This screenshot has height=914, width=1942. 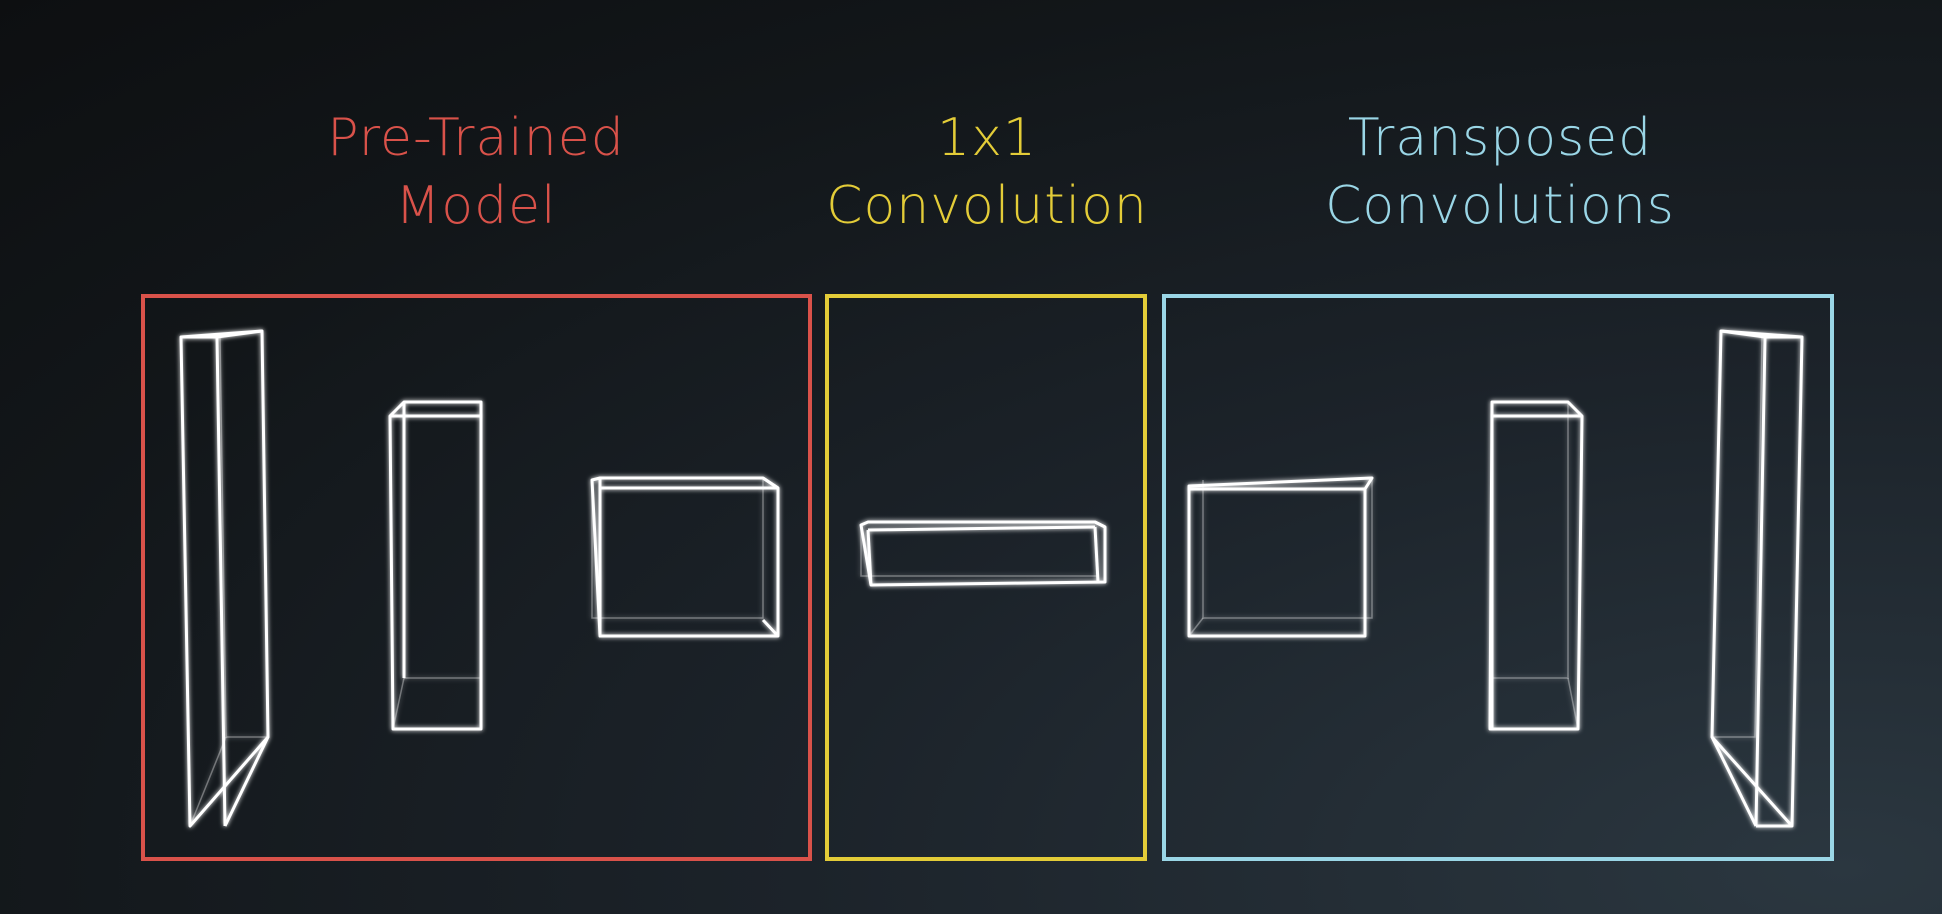 I want to click on transposed-convolutions-title: Transposed Convolutions, so click(x=1500, y=172).